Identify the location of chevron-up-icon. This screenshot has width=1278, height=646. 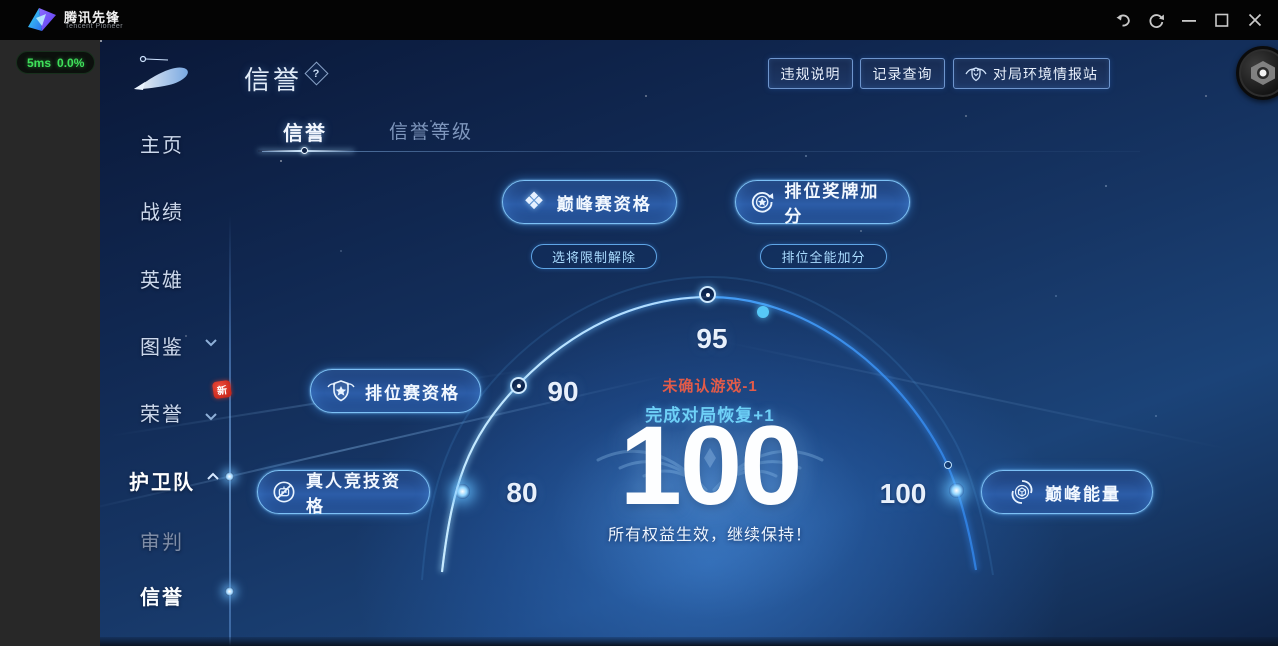
(213, 476).